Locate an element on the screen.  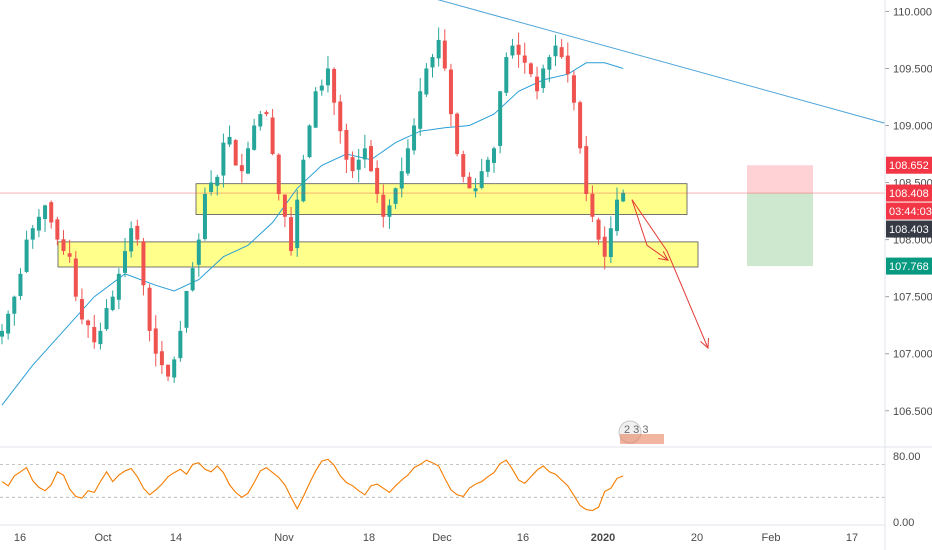
price-tags: 108.652 108.408 03:44:03 108.403 107.768 is located at coordinates (909, 215).